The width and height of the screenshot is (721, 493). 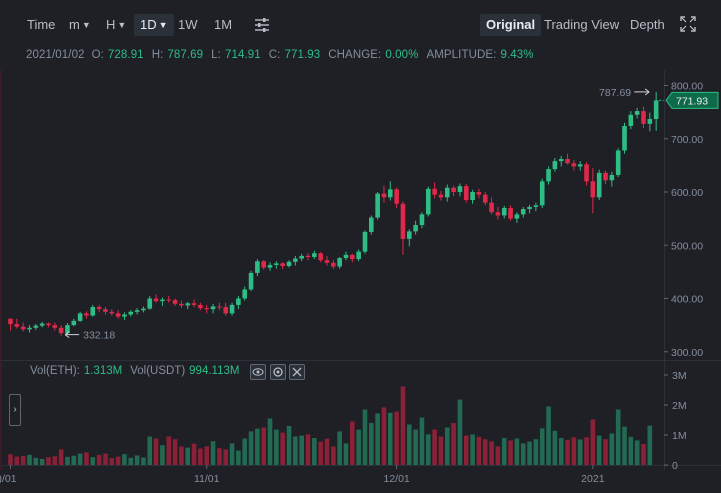 I want to click on close-icon, so click(x=297, y=372).